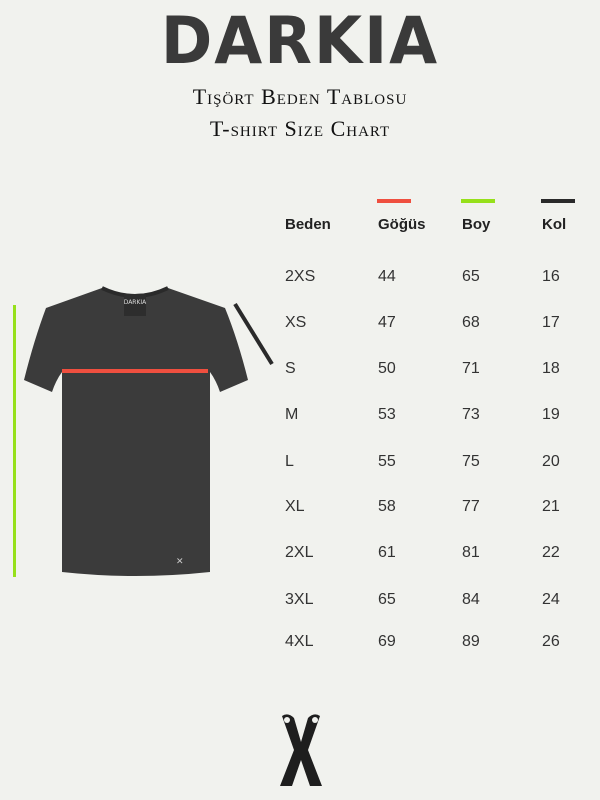  I want to click on title-english: T-shirt Size Chart, so click(300, 128).